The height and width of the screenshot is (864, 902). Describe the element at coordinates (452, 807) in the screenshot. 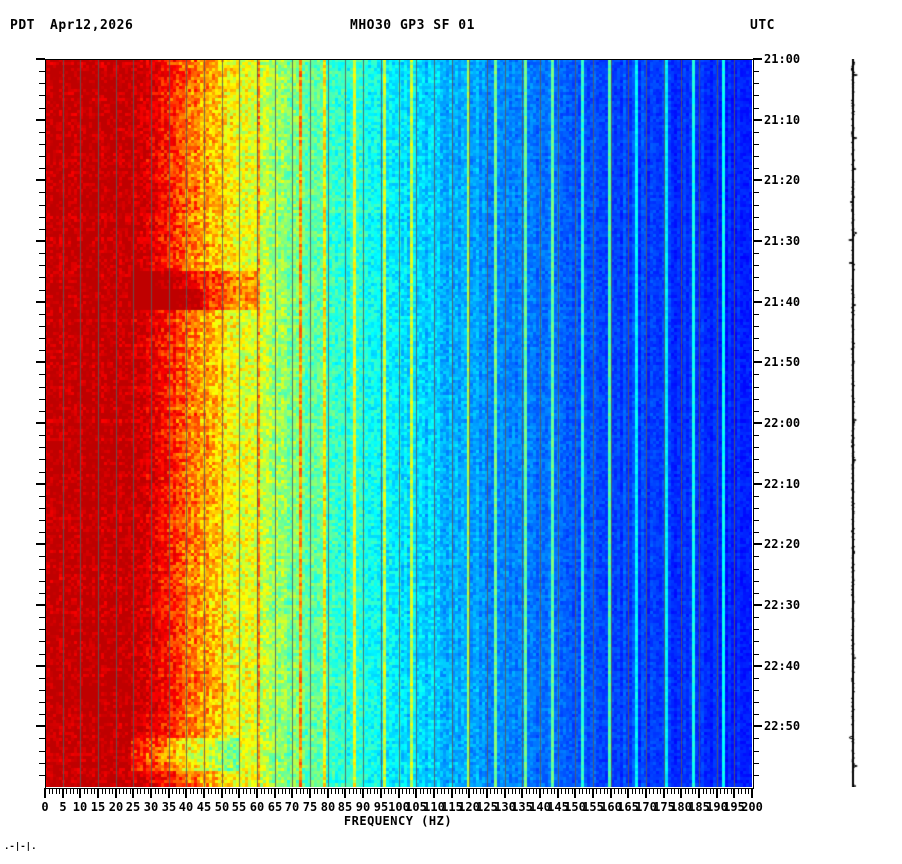

I see `frequency-axis-label: 115` at that location.